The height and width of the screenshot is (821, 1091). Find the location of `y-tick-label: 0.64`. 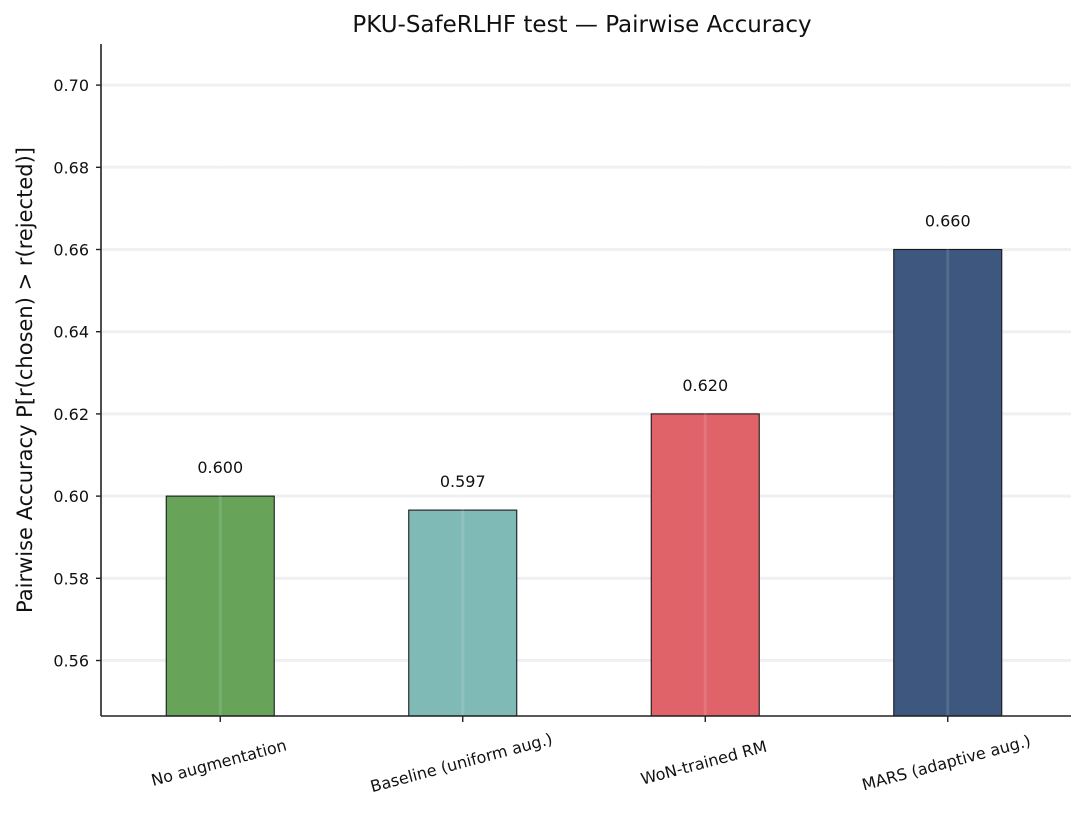

y-tick-label: 0.64 is located at coordinates (71, 332).